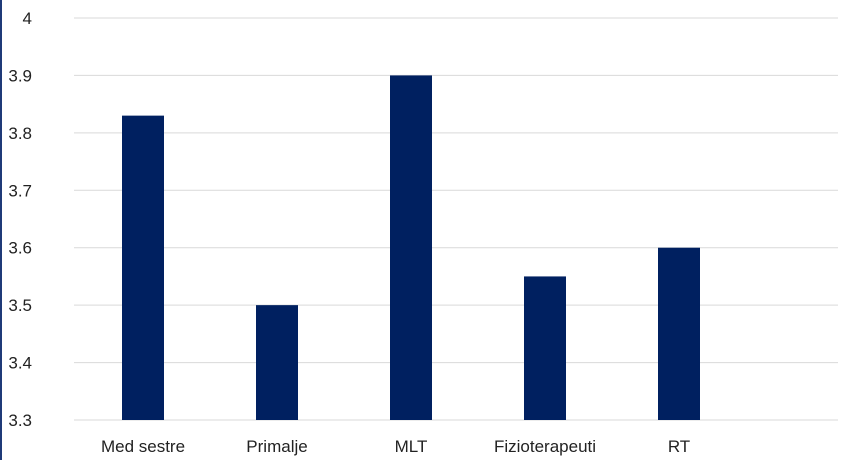 The width and height of the screenshot is (854, 460). Describe the element at coordinates (20, 75) in the screenshot. I see `y-tick-label: 3.9` at that location.